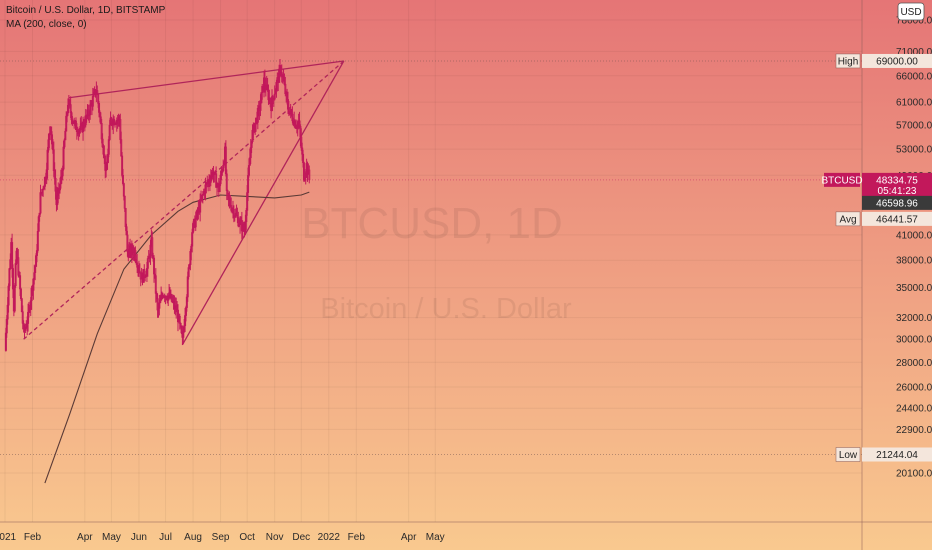 The width and height of the screenshot is (932, 550). Describe the element at coordinates (263, 203) in the screenshot. I see `trendline-rising-support` at that location.